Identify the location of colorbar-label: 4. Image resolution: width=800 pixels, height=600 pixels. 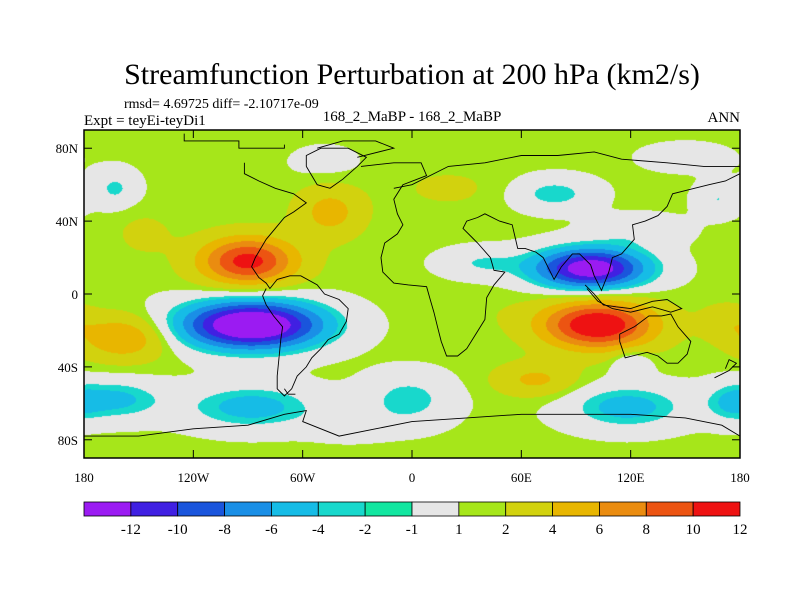
(553, 530).